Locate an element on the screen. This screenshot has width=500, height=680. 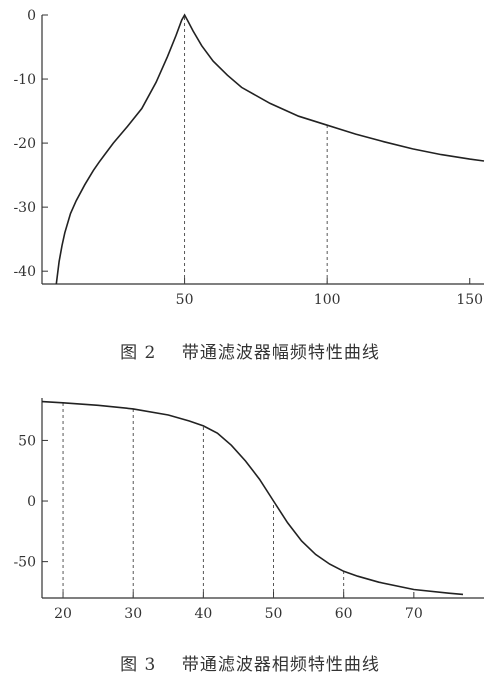
x-tick-label: 150 is located at coordinates (469, 300).